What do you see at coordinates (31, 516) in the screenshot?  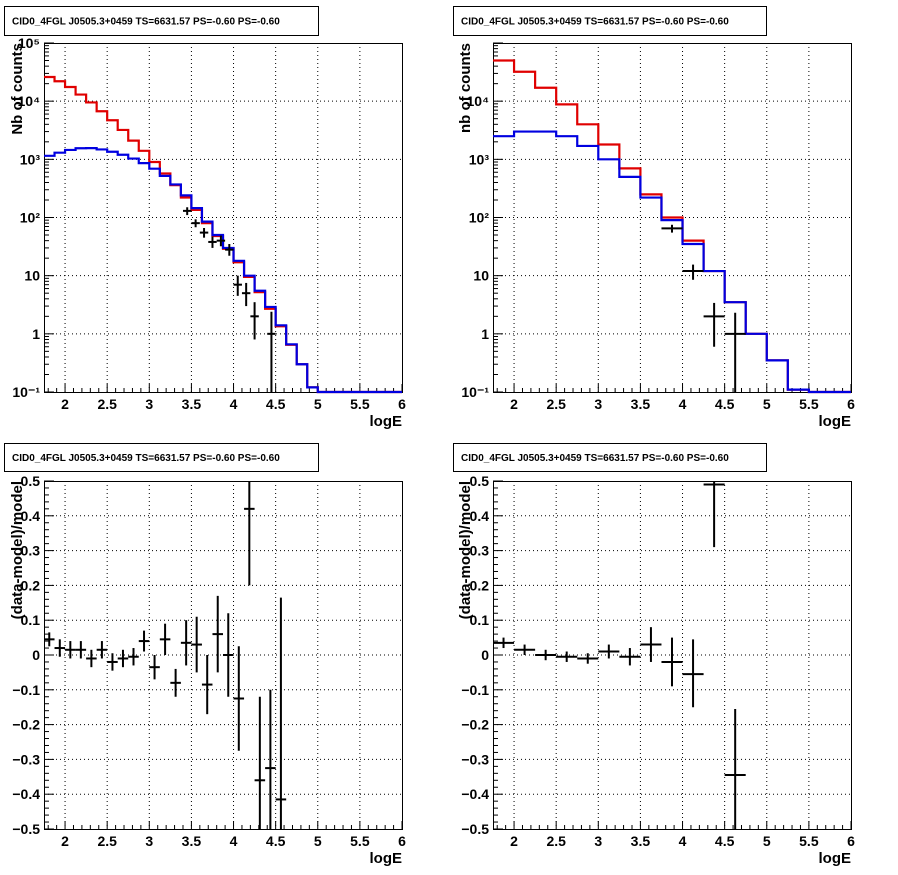 I see `y-tick-label: 0.4` at bounding box center [31, 516].